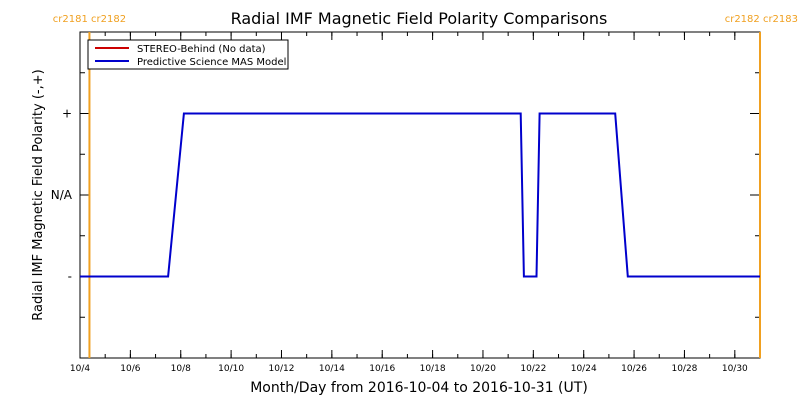 This screenshot has width=800, height=400. Describe the element at coordinates (533, 369) in the screenshot. I see `x-tick-label: 10/22` at that location.